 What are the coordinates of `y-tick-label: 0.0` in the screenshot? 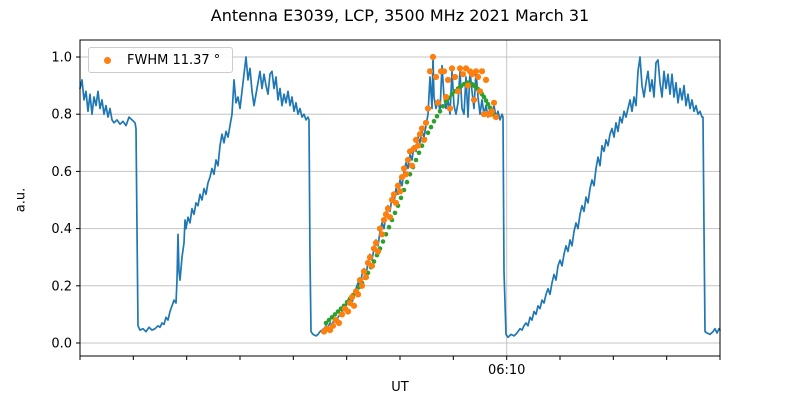 It's located at (61, 344).